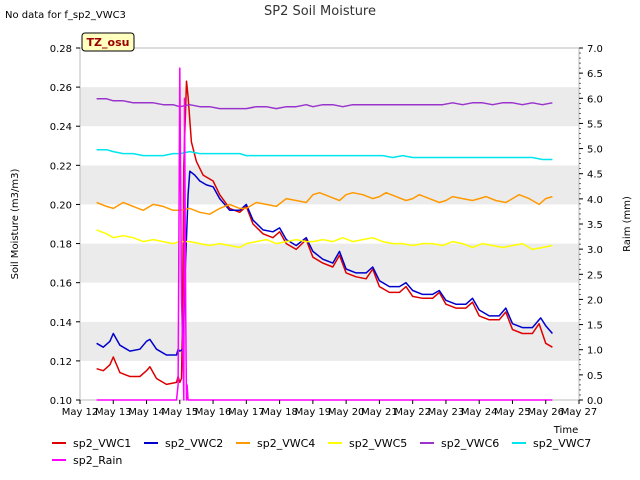 The height and width of the screenshot is (480, 640). What do you see at coordinates (324, 240) in the screenshot?
I see `series-line-sp2_VWC5` at bounding box center [324, 240].